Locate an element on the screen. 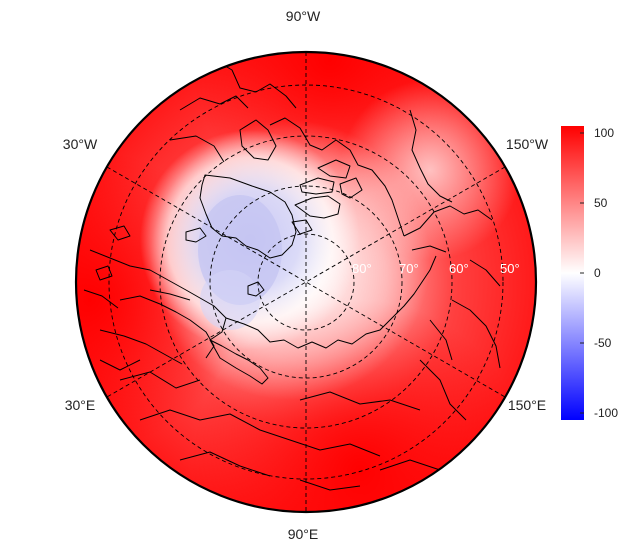 Image resolution: width=625 pixels, height=552 pixels. colorbar-ticks: 100 50 0 -50 -100 is located at coordinates (599, 273).